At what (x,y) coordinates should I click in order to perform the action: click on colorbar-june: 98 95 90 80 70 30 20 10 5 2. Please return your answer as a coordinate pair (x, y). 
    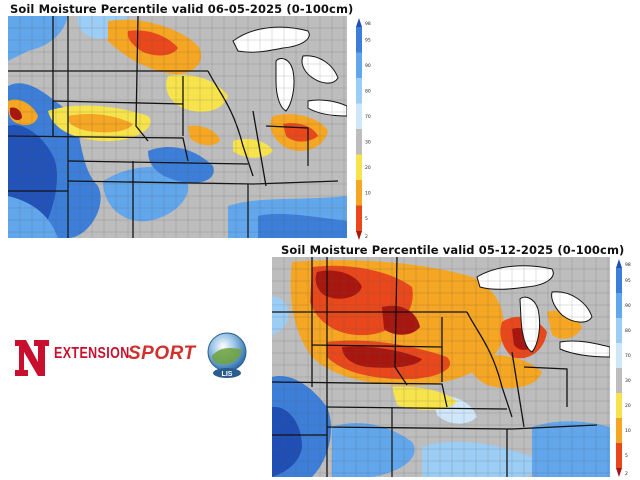
    Looking at the image, I should click on (367, 129).